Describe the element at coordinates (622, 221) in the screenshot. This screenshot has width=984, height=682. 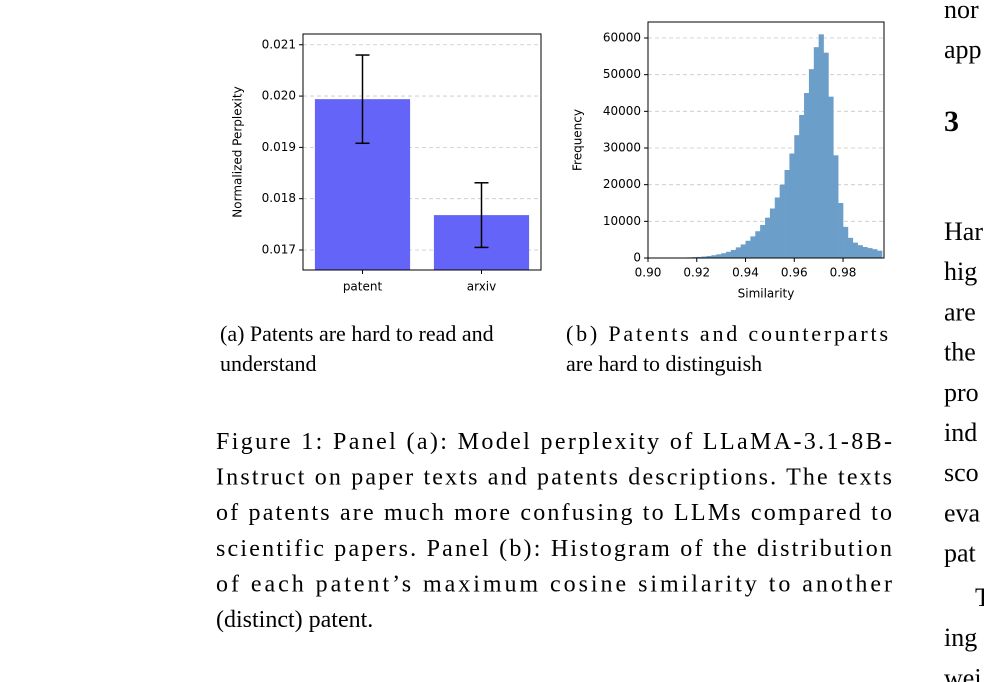
I see `y-tick-label: 10000` at that location.